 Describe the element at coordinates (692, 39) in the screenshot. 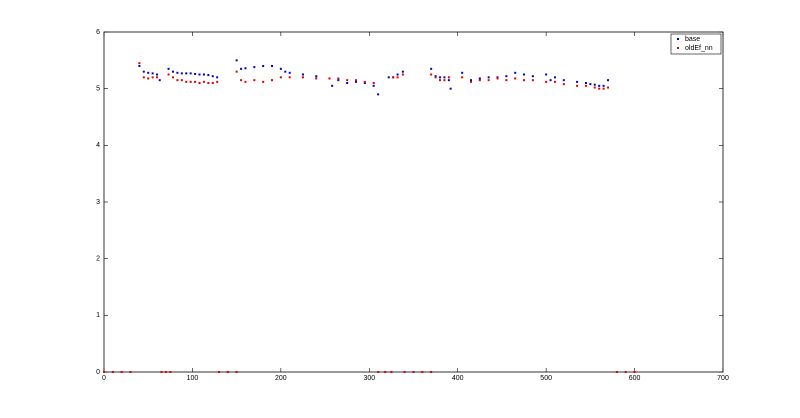

I see `legend-label: base` at that location.